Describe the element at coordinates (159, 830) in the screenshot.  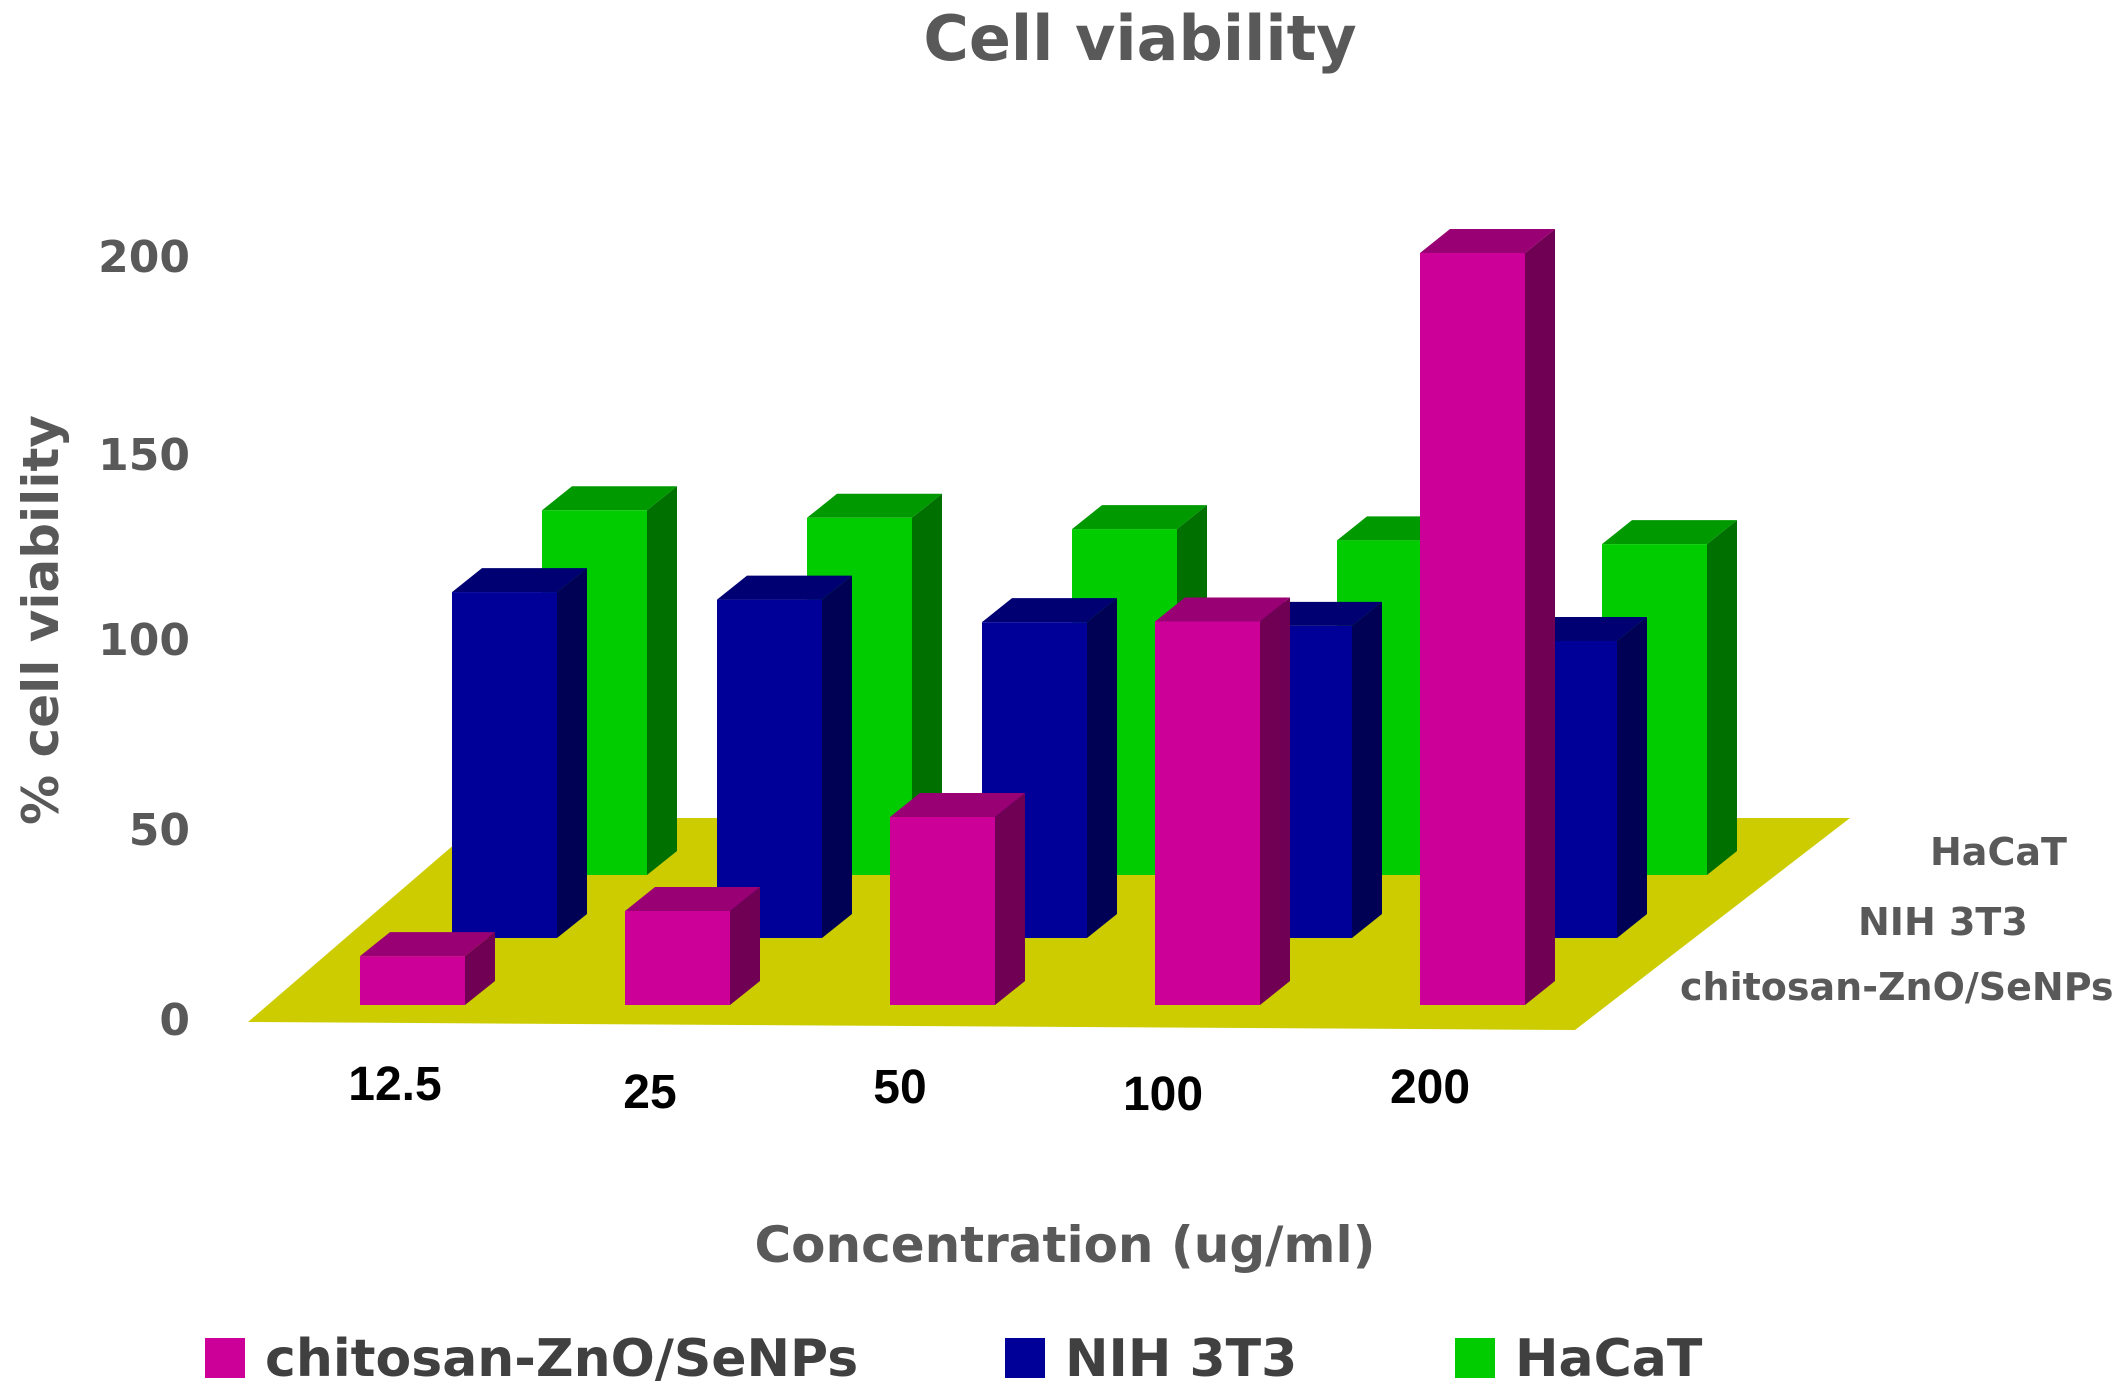
I see `y-tick-label: 50` at that location.